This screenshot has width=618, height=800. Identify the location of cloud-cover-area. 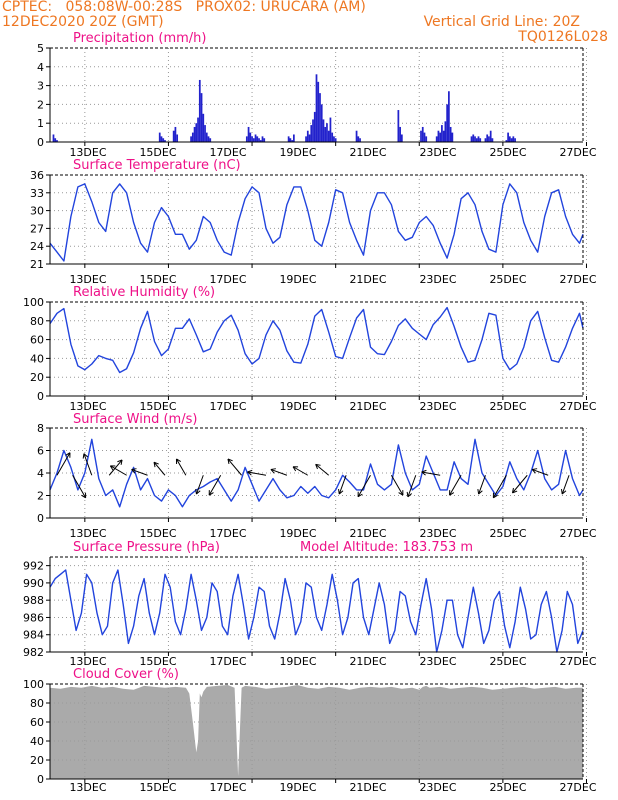
(316, 732).